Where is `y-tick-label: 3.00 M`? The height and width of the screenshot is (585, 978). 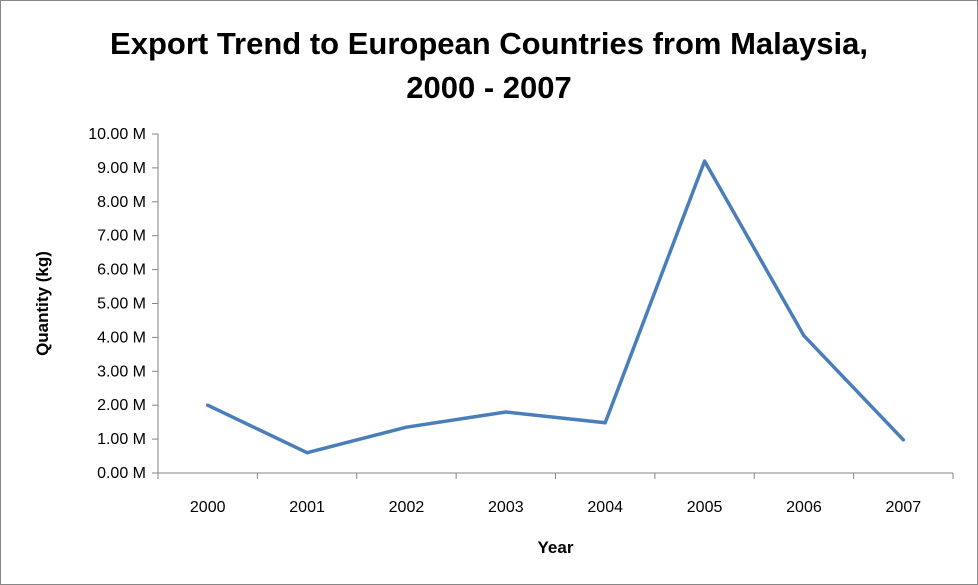 y-tick-label: 3.00 M is located at coordinates (121, 371).